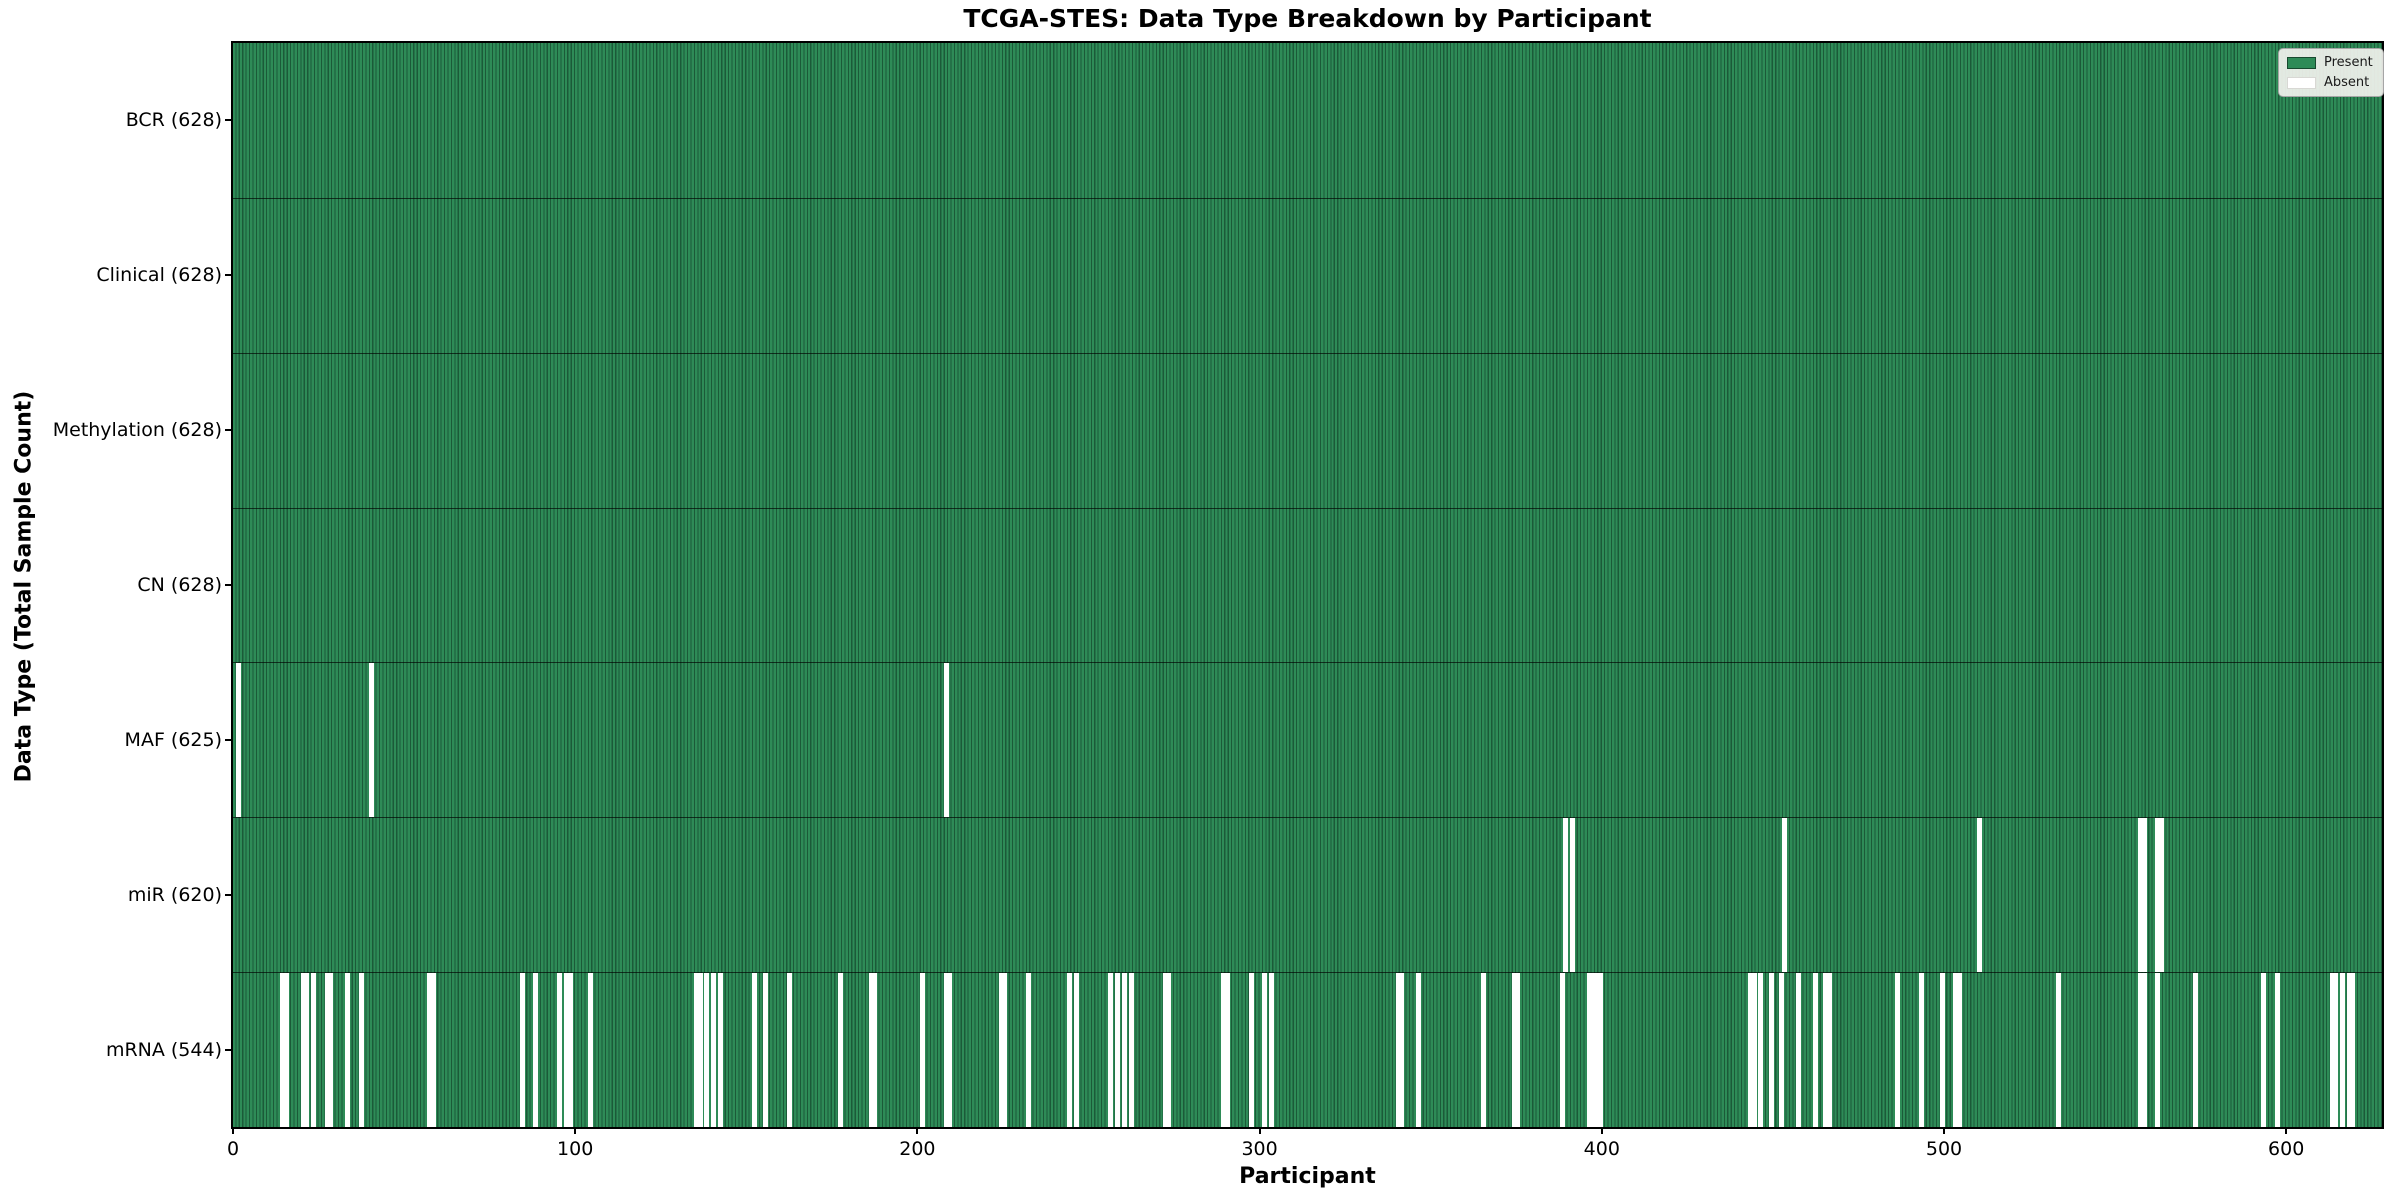 This screenshot has width=2400, height=1200. I want to click on xtick-label-400: 400, so click(1601, 1149).